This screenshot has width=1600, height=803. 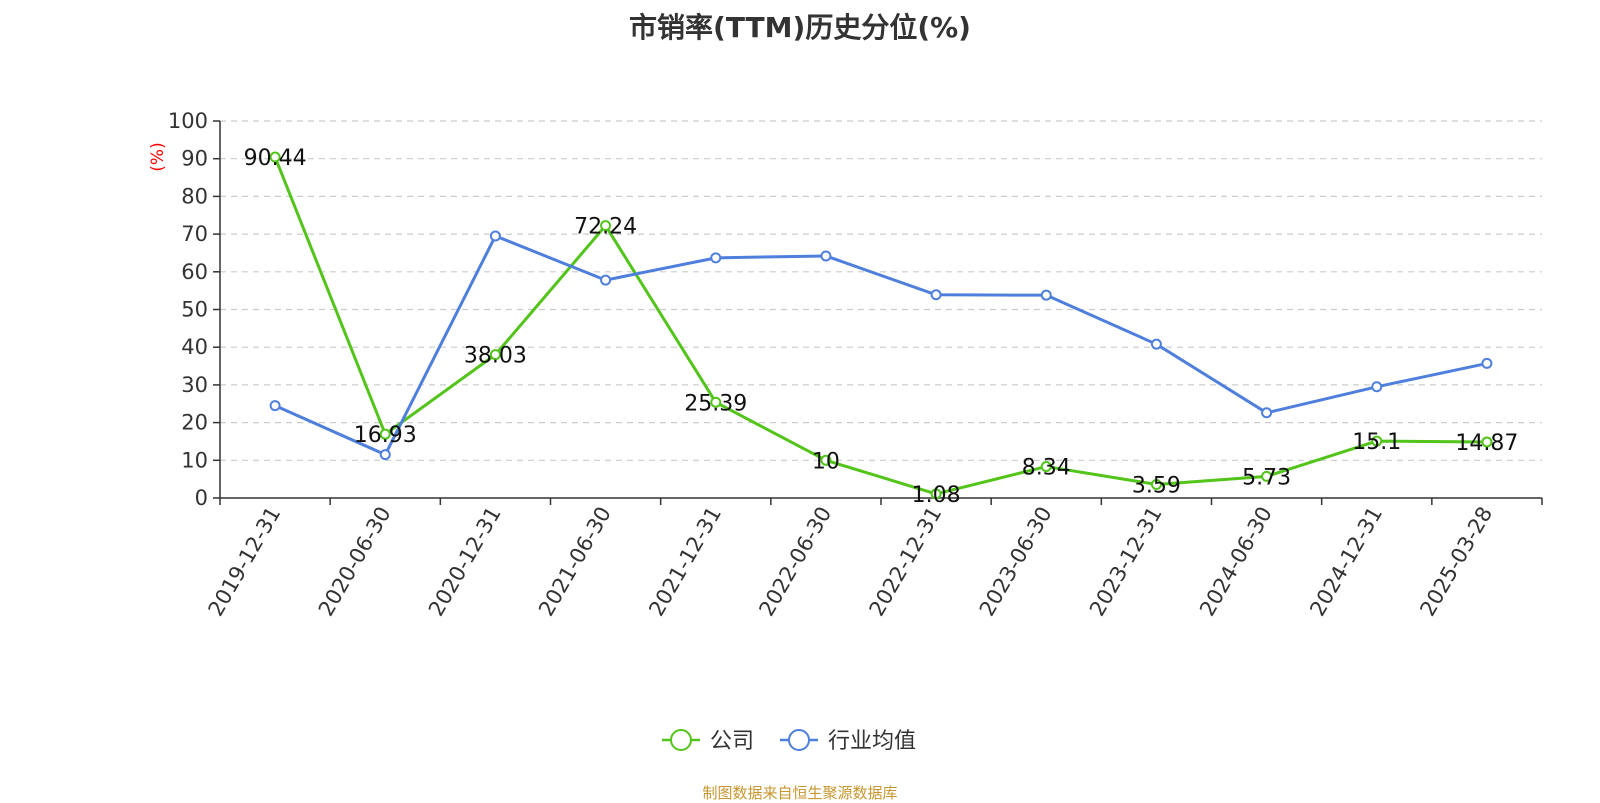 I want to click on x-tick-label: 2020-06-30, so click(x=355, y=562).